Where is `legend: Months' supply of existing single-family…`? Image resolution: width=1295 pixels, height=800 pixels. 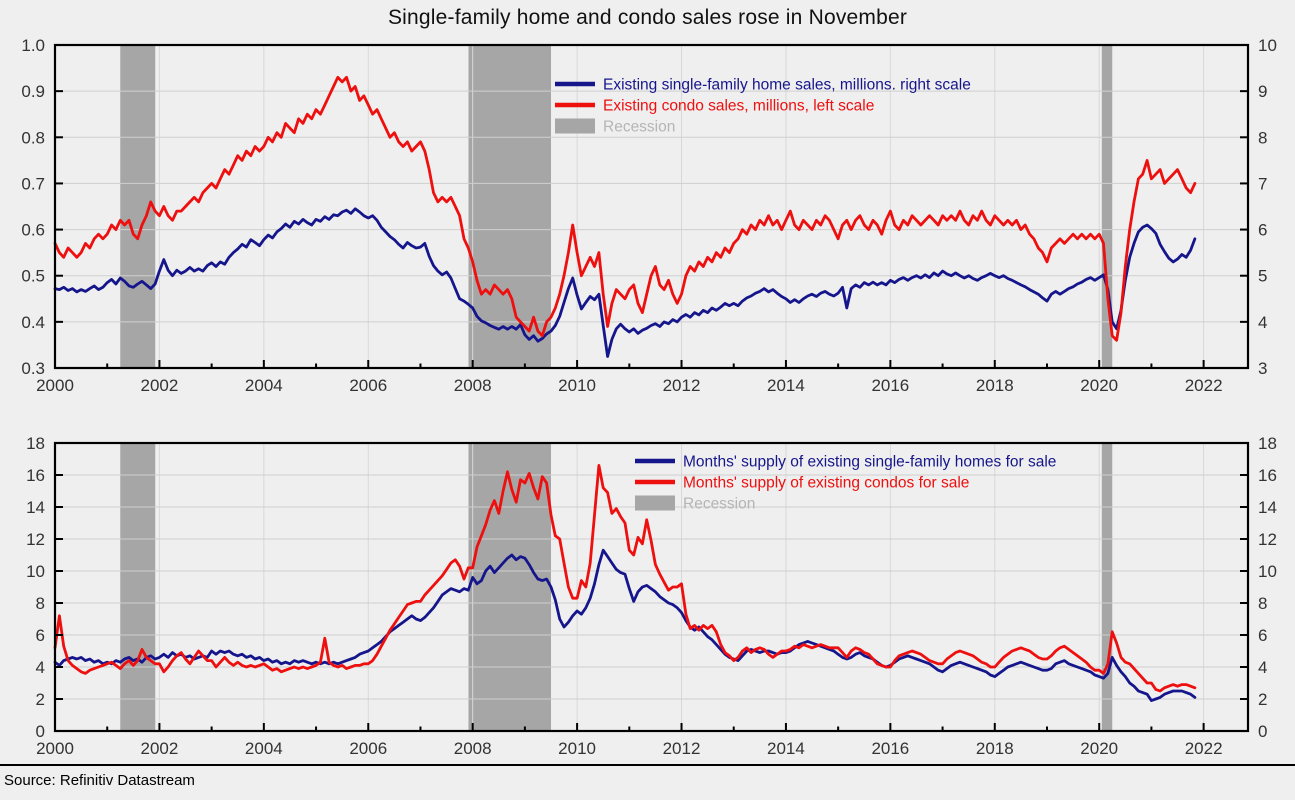 legend: Months' supply of existing single-family… is located at coordinates (845, 483).